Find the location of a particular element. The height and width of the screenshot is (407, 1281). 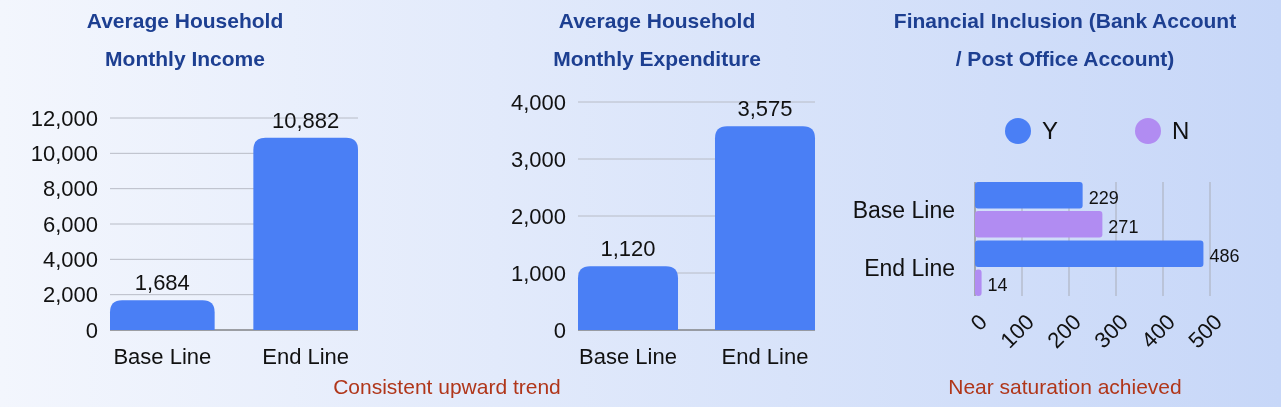

y-tick-label: 8,000 is located at coordinates (70, 189).